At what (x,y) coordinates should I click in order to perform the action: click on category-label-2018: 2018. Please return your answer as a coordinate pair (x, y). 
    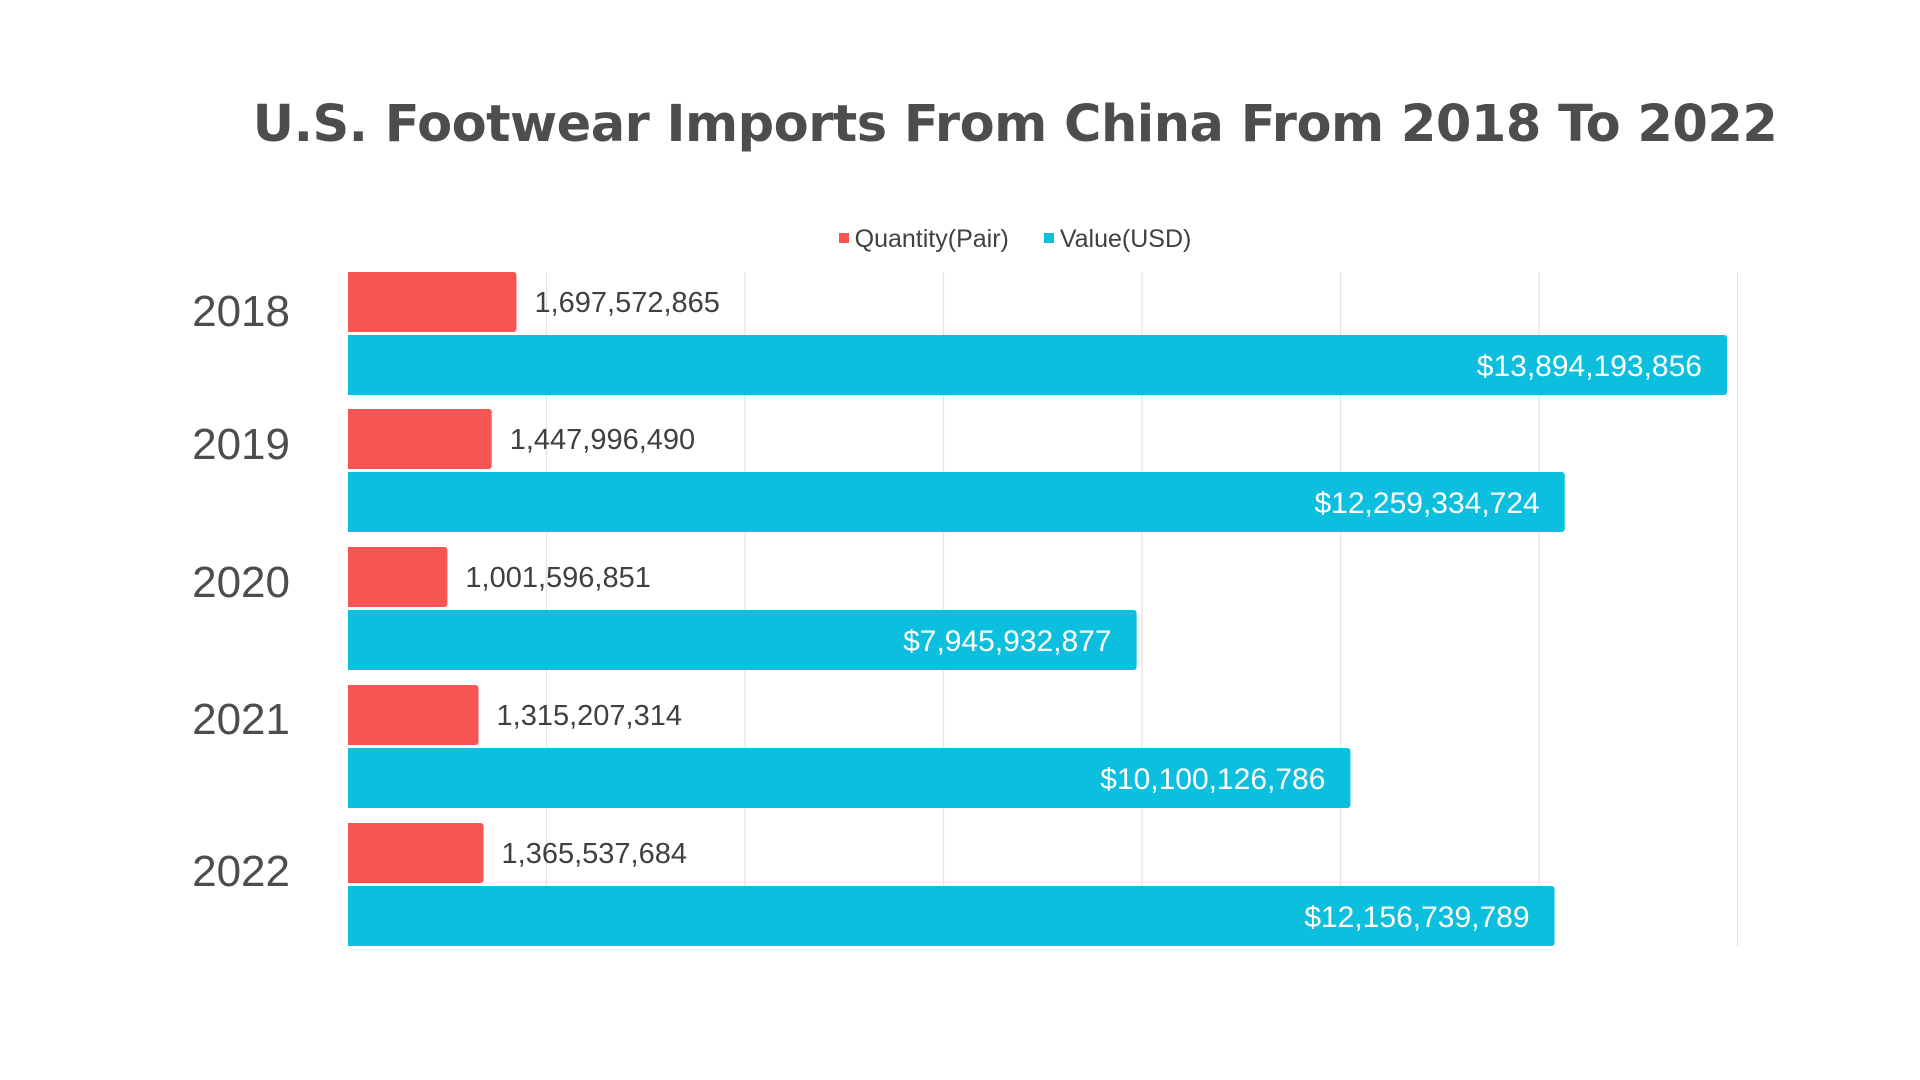
    Looking at the image, I should click on (241, 311).